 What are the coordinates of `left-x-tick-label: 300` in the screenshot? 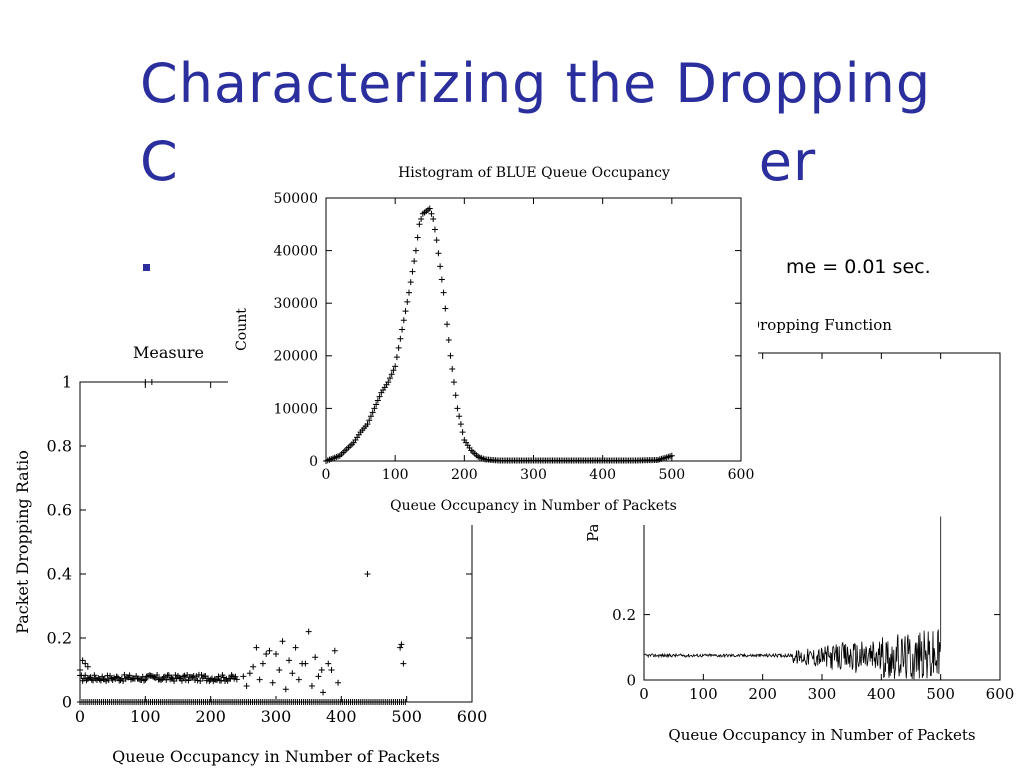 It's located at (276, 716).